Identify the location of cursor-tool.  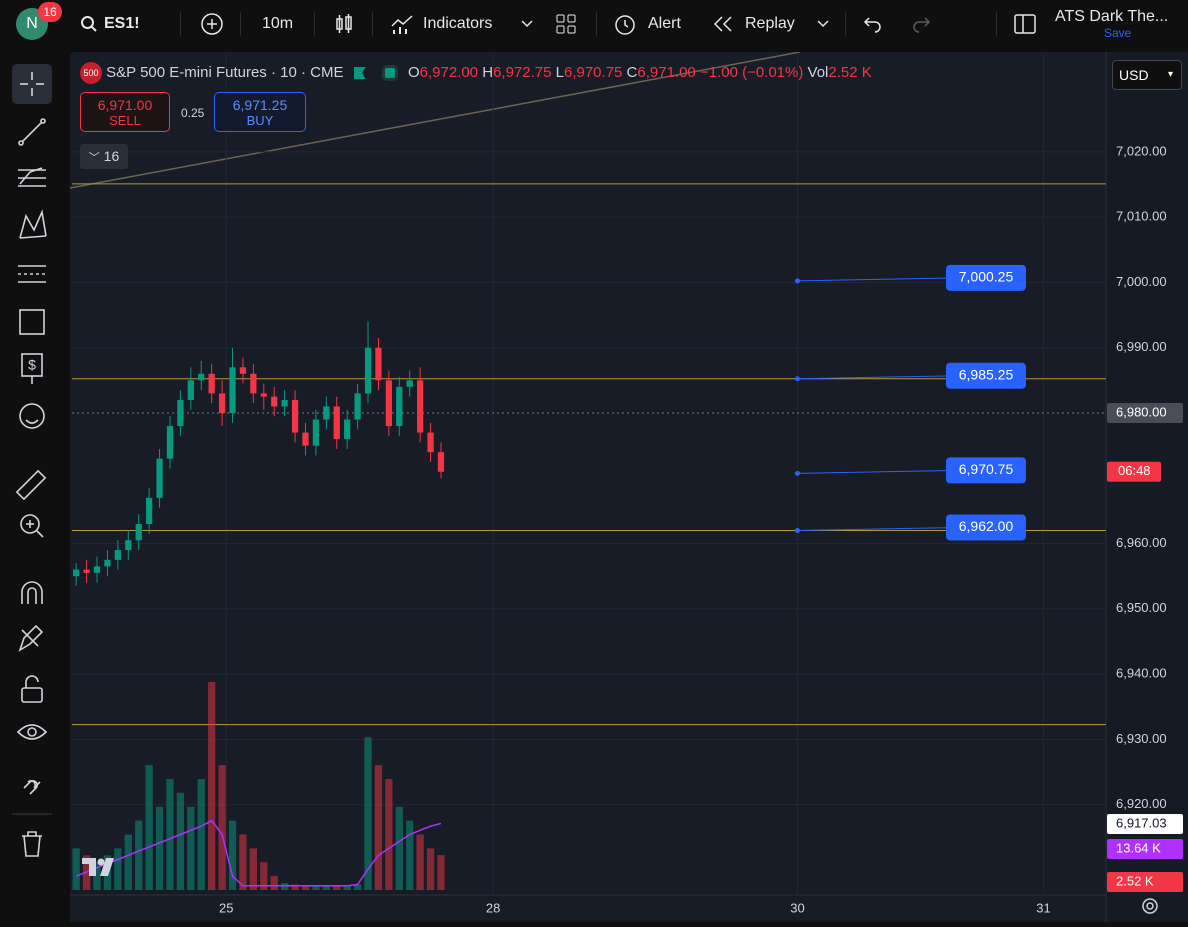
(32, 84).